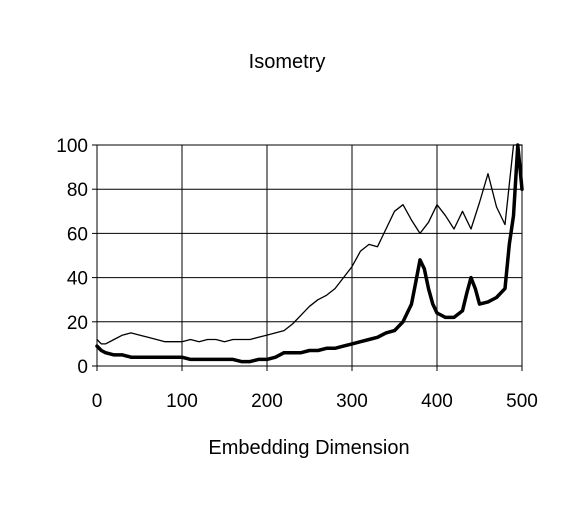 This screenshot has height=512, width=581. I want to click on x-tick-label: 0, so click(97, 401).